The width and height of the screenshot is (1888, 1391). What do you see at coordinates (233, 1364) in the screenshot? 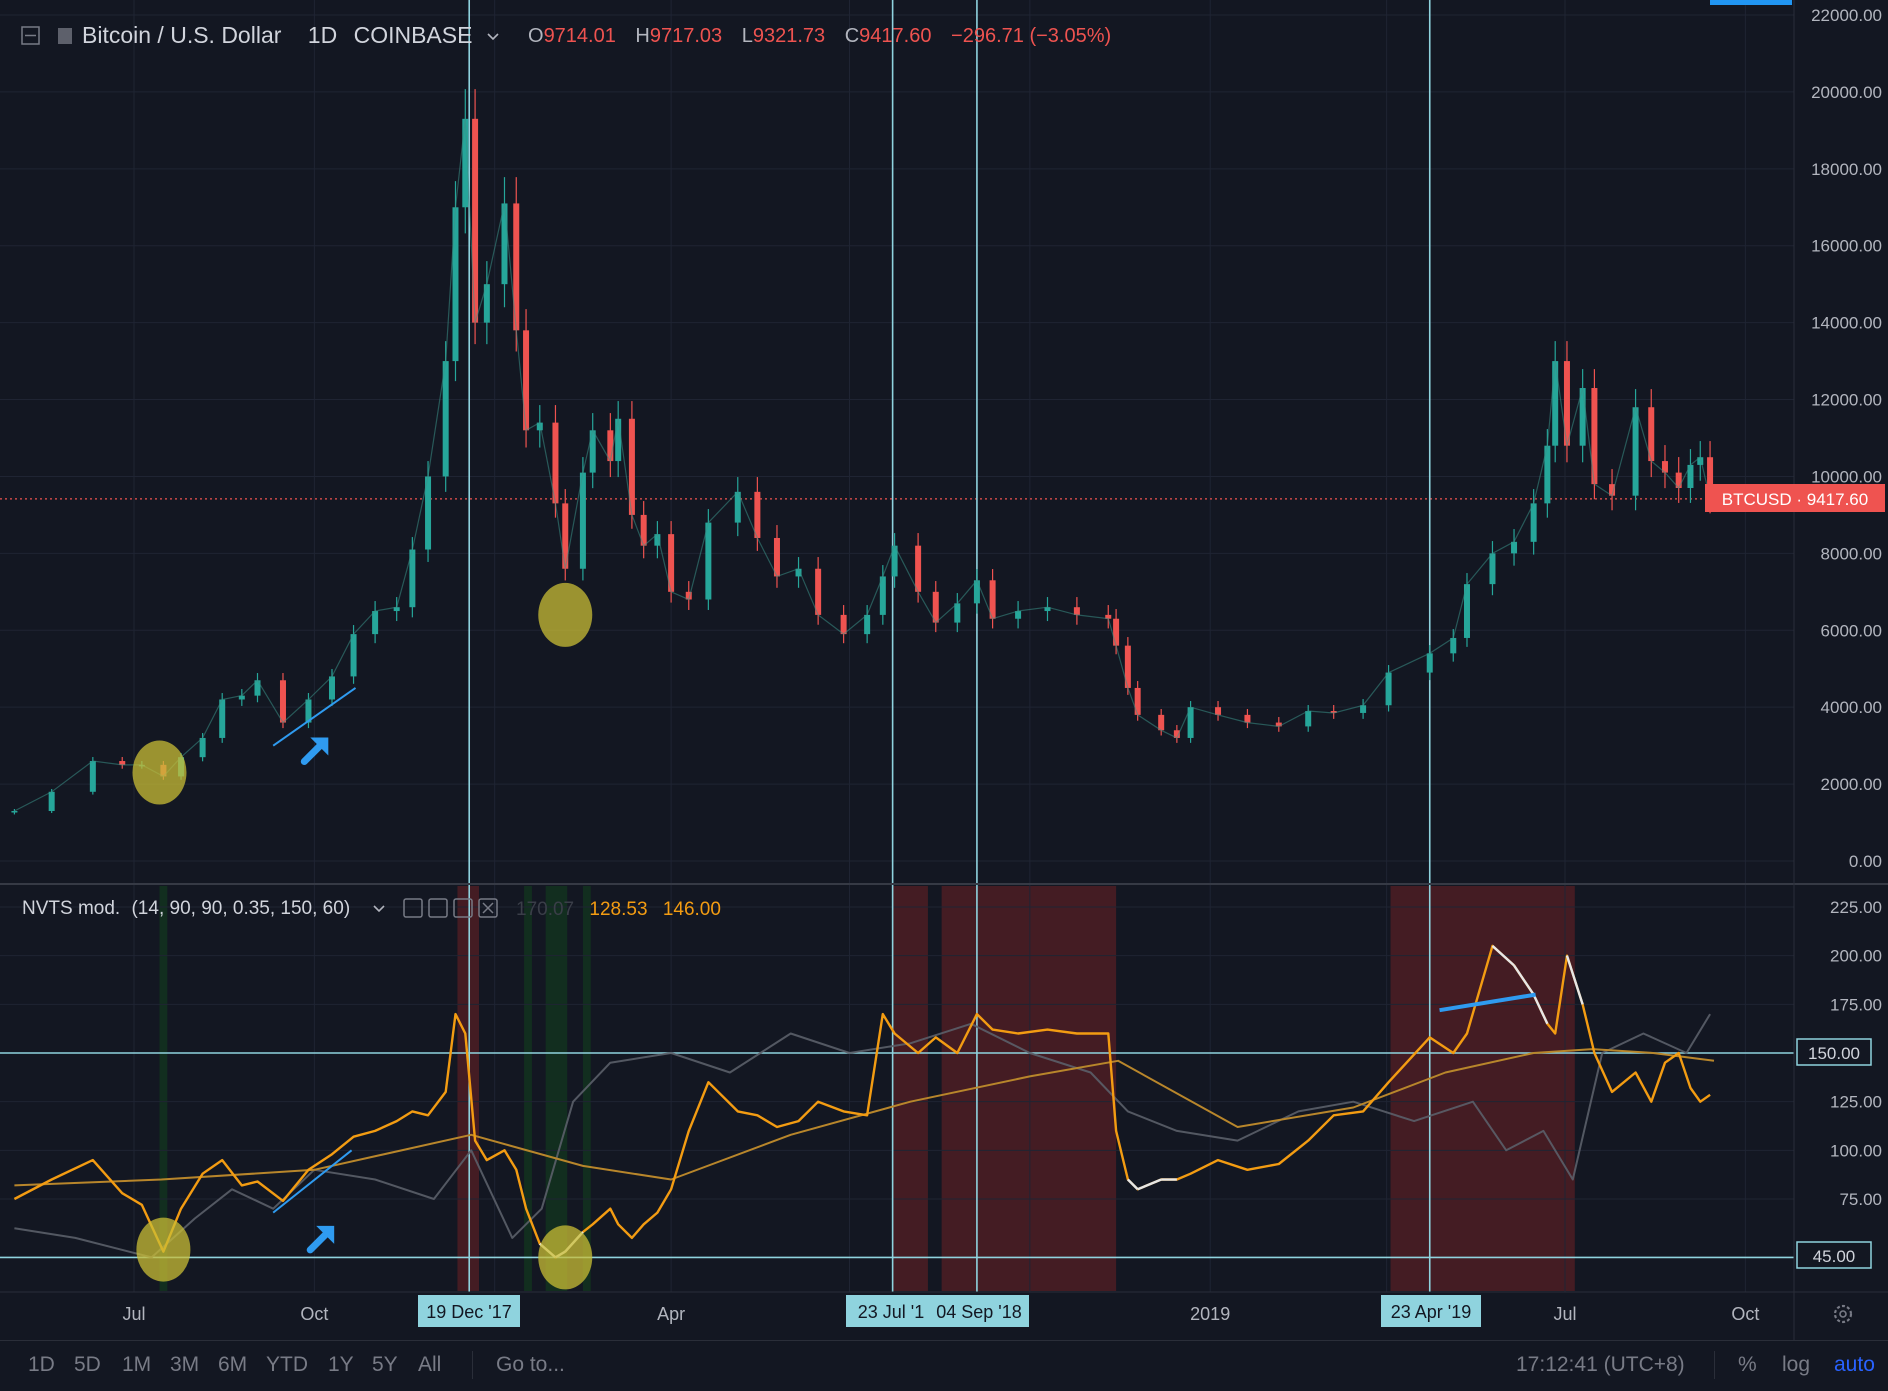
I see `range-6m-button: 6M` at bounding box center [233, 1364].